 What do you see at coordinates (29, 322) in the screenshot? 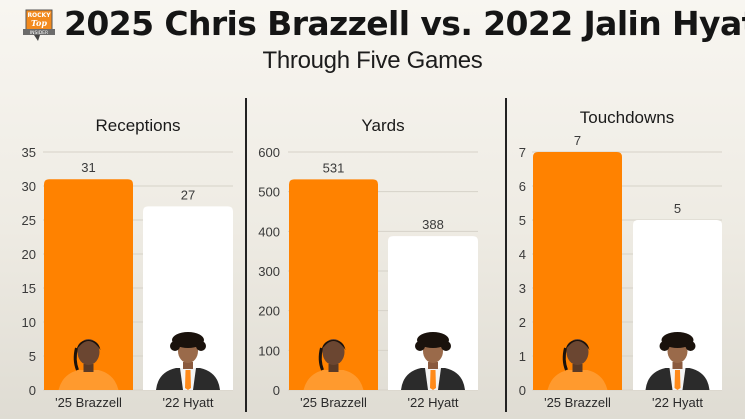
I see `y-tick-label: 10` at bounding box center [29, 322].